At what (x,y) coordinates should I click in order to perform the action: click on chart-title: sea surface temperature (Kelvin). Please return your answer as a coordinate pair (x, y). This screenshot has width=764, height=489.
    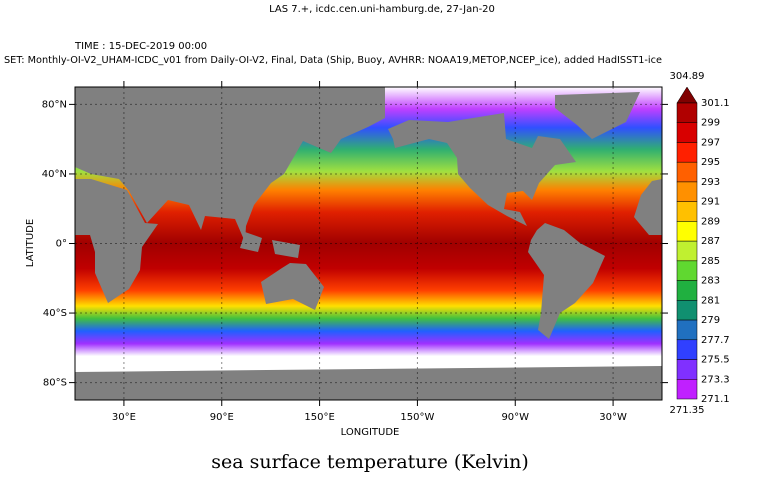
    Looking at the image, I should click on (370, 462).